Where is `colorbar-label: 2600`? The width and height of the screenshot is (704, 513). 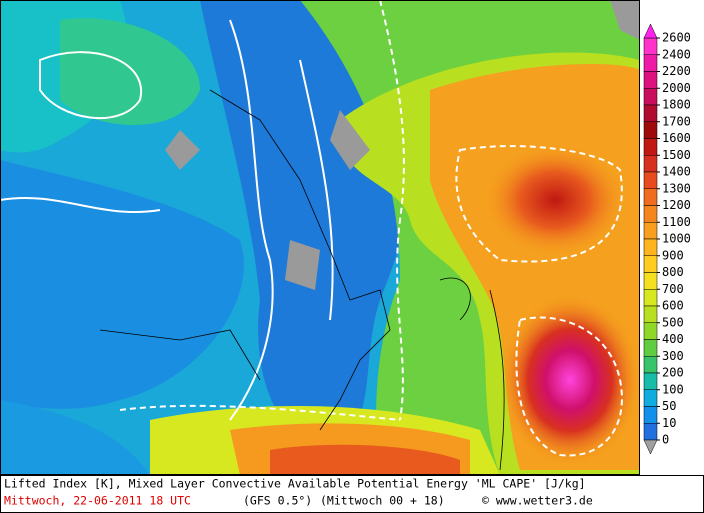 colorbar-label: 2600 is located at coordinates (676, 38).